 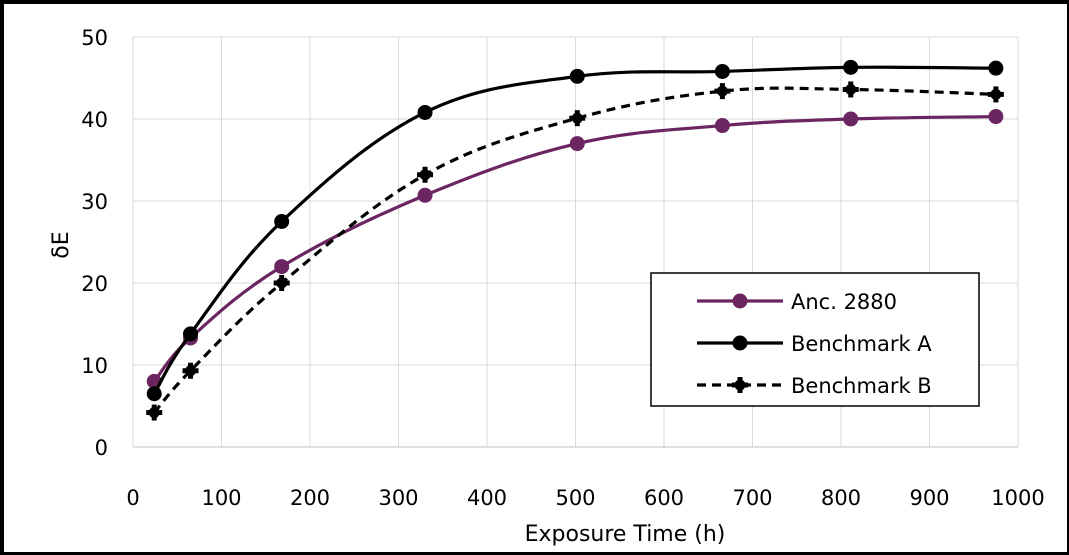 I want to click on y-tick-label: 10, so click(x=94, y=366).